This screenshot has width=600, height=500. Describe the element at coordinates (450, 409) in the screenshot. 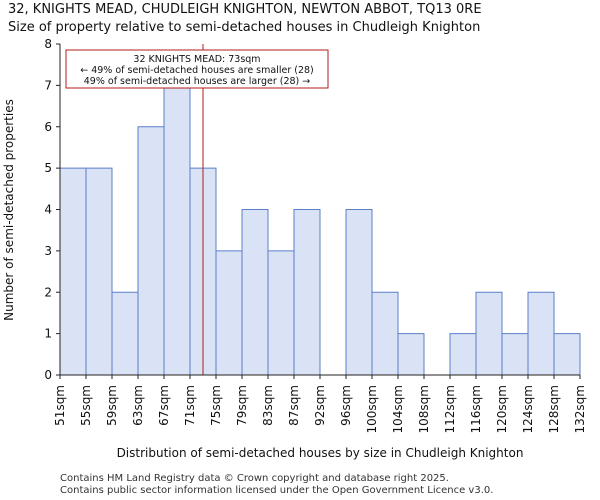

I see `x-tick-label-112sqm: 112sqm` at that location.